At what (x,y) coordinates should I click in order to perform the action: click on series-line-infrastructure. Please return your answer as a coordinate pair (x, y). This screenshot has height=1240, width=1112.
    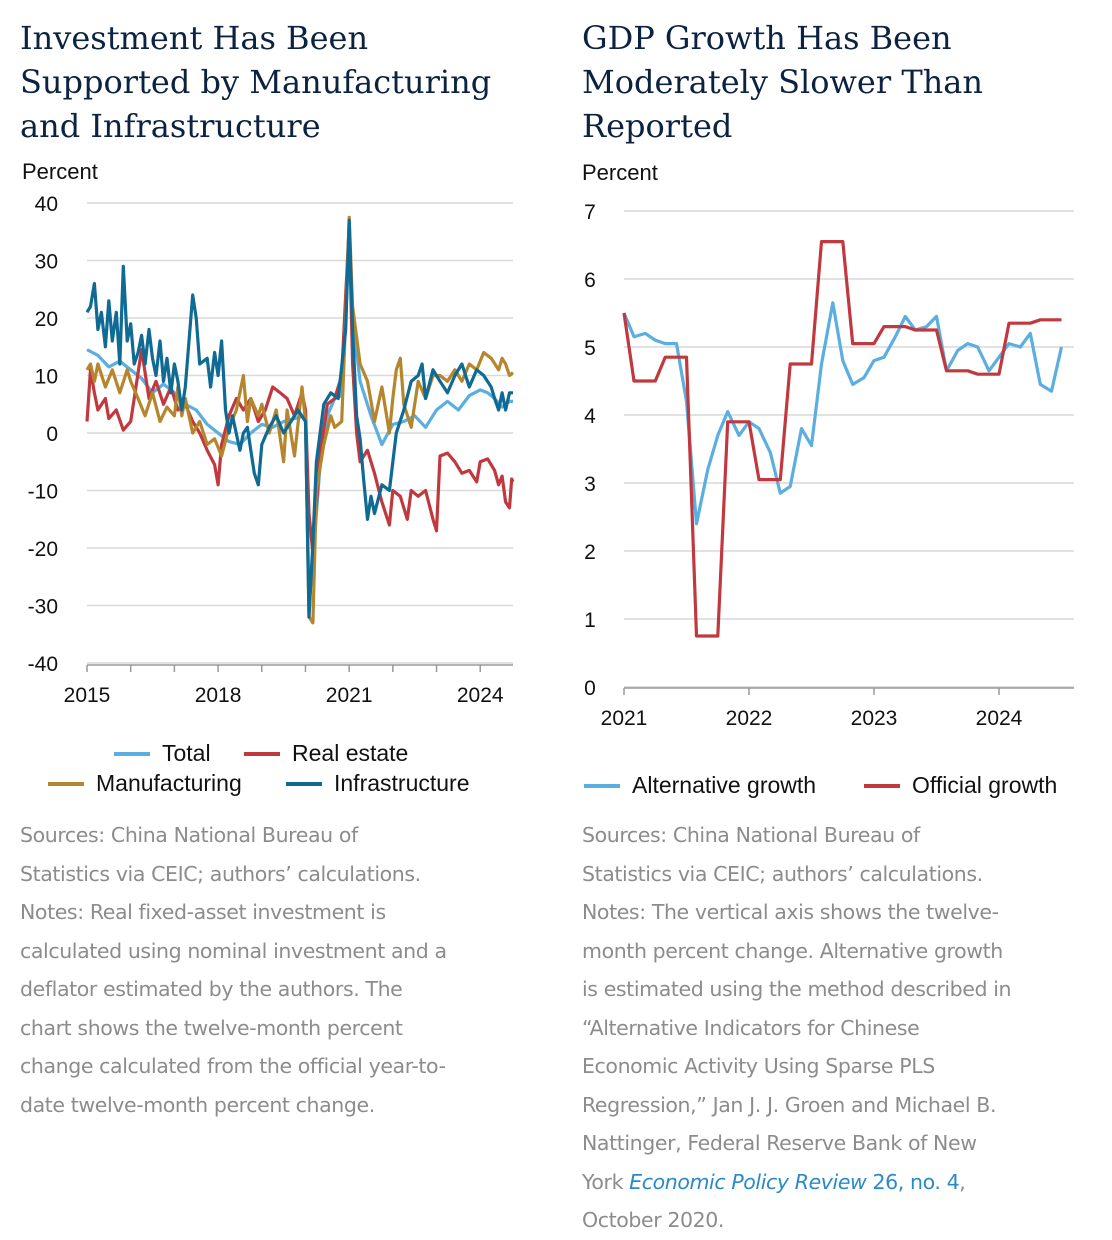
    Looking at the image, I should click on (299, 418).